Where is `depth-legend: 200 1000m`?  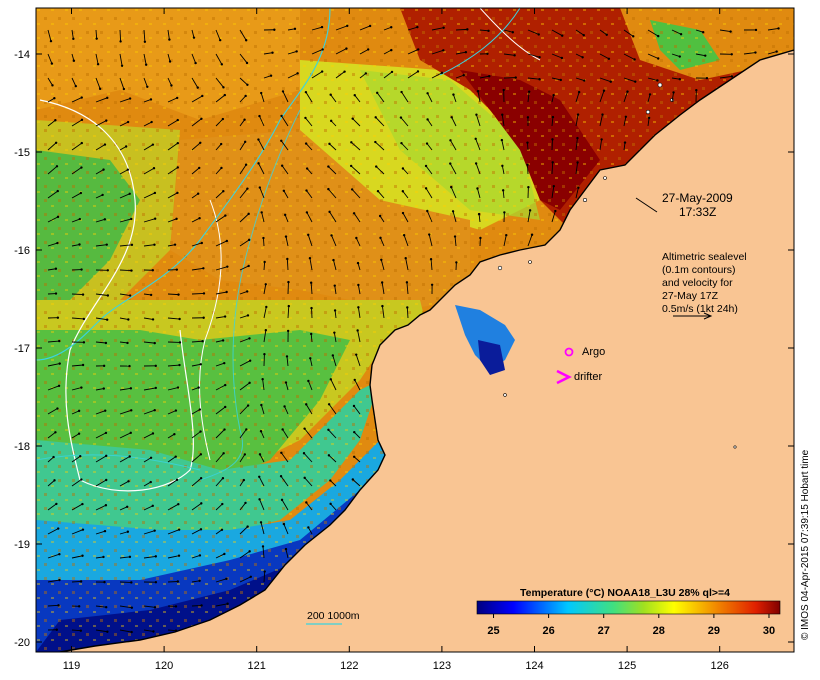
depth-legend: 200 1000m is located at coordinates (333, 617).